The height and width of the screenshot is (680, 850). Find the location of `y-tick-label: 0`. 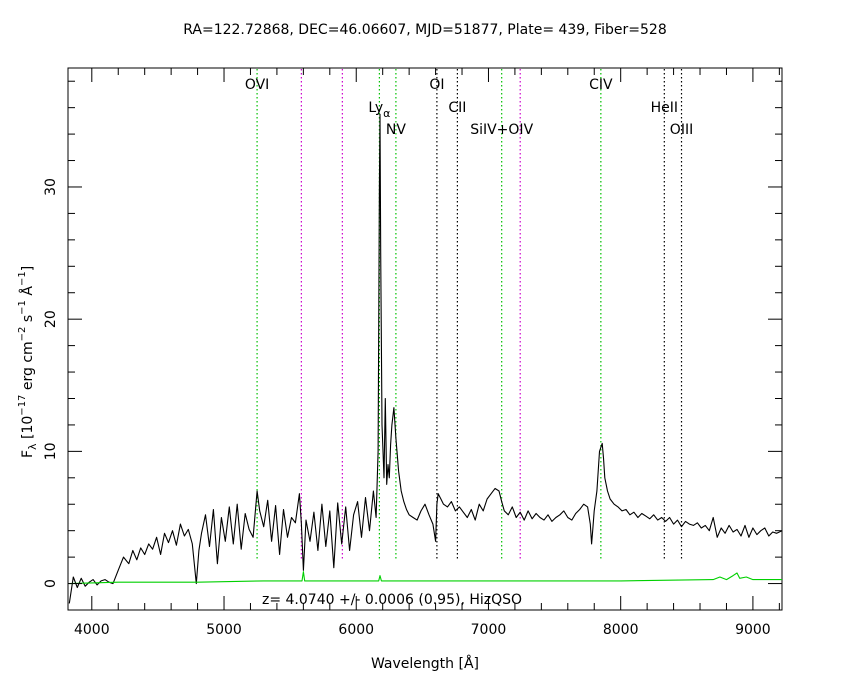

y-tick-label: 0 is located at coordinates (51, 583).